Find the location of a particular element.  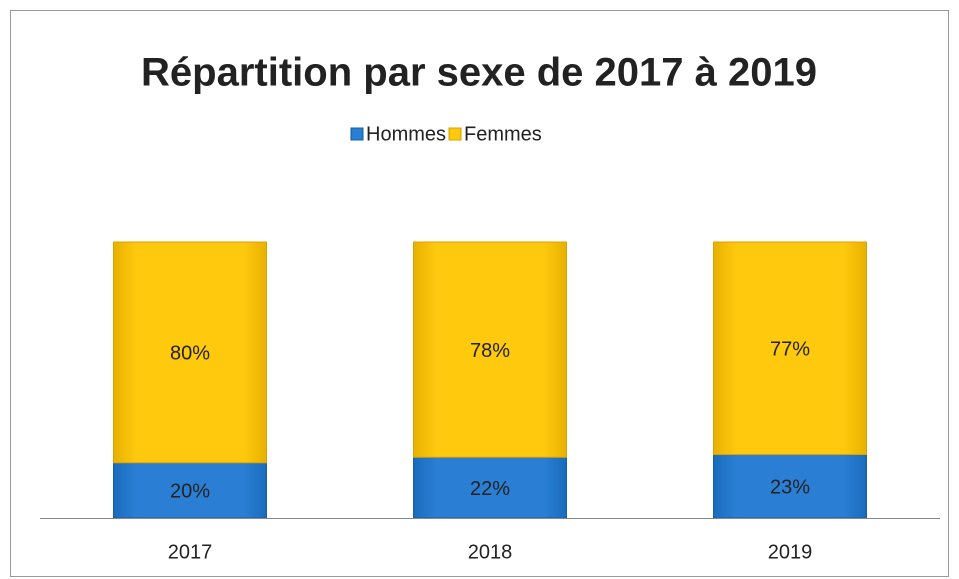

data-label: 22% is located at coordinates (490, 489).